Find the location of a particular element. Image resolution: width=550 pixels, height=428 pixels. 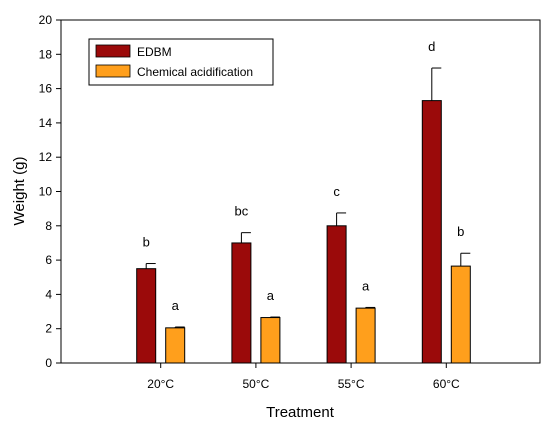

x-tick-label: 55°C is located at coordinates (351, 384).